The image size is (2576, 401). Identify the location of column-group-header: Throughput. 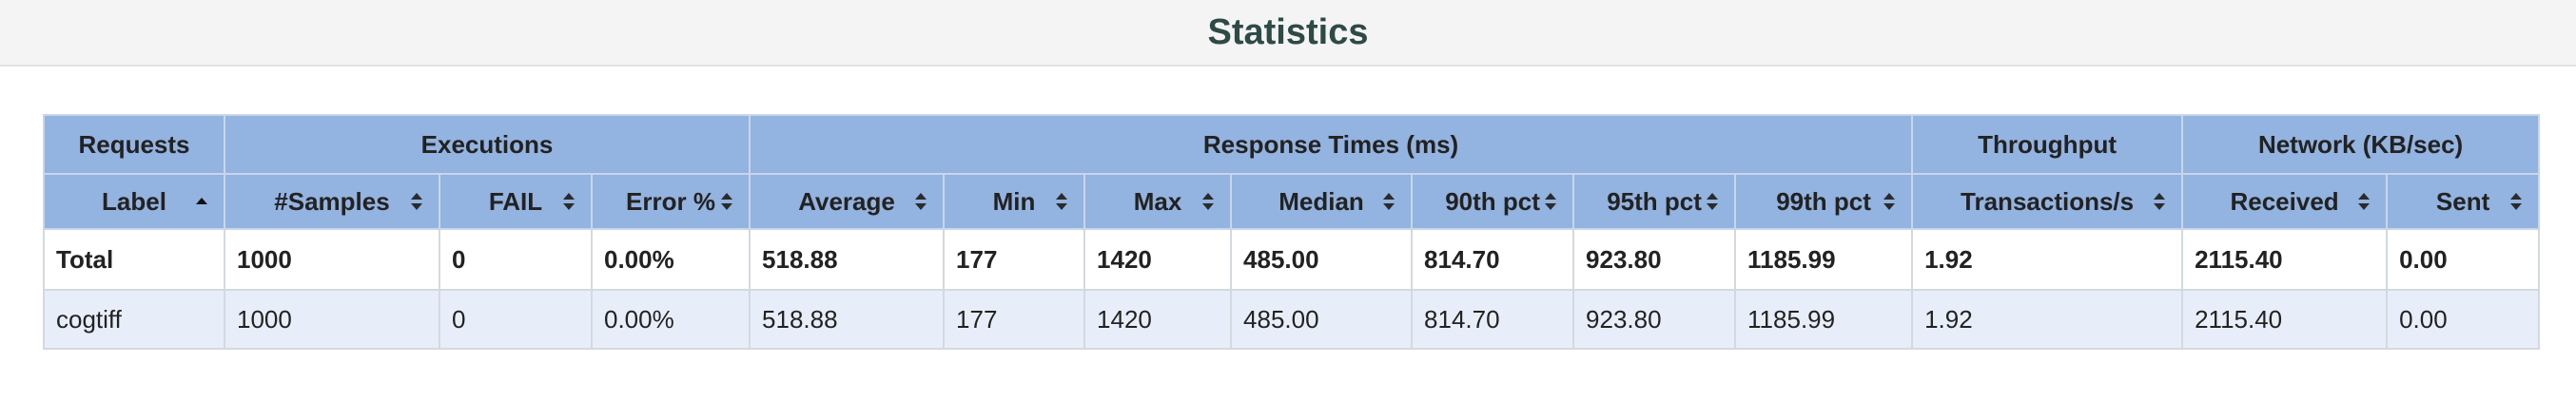
(2047, 144).